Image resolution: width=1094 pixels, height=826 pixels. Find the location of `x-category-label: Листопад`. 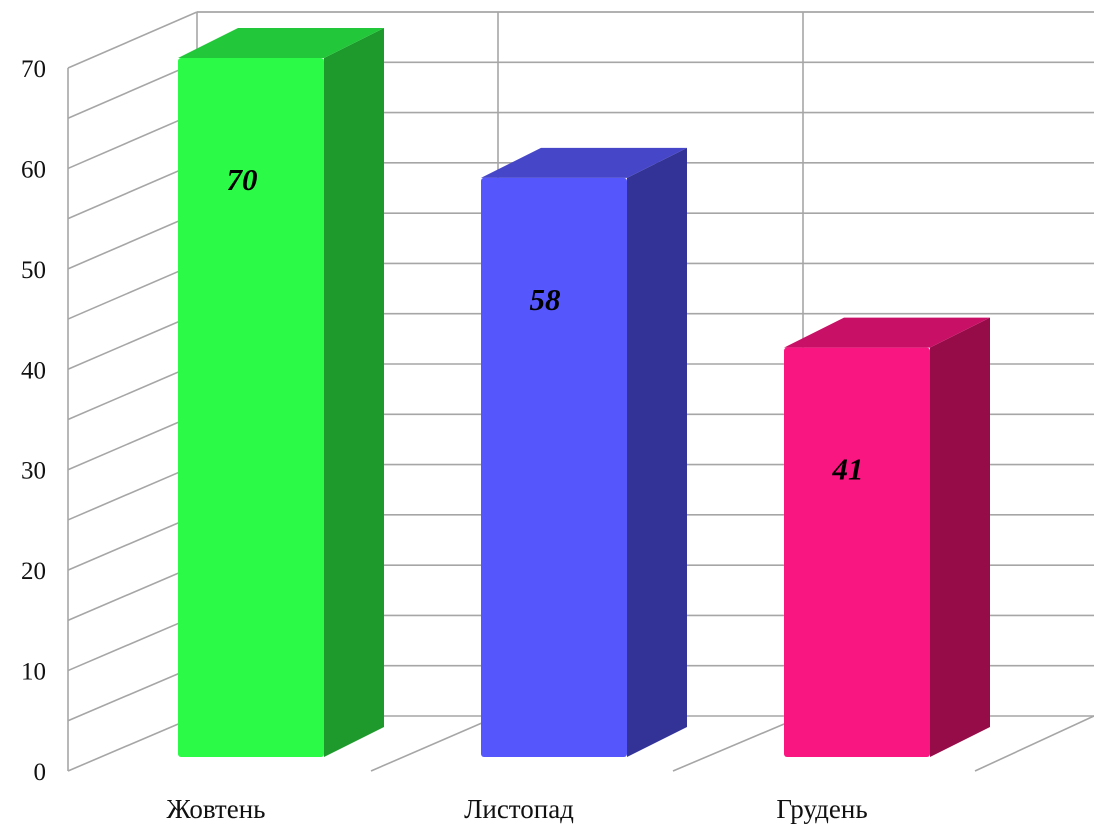

x-category-label: Листопад is located at coordinates (519, 809).